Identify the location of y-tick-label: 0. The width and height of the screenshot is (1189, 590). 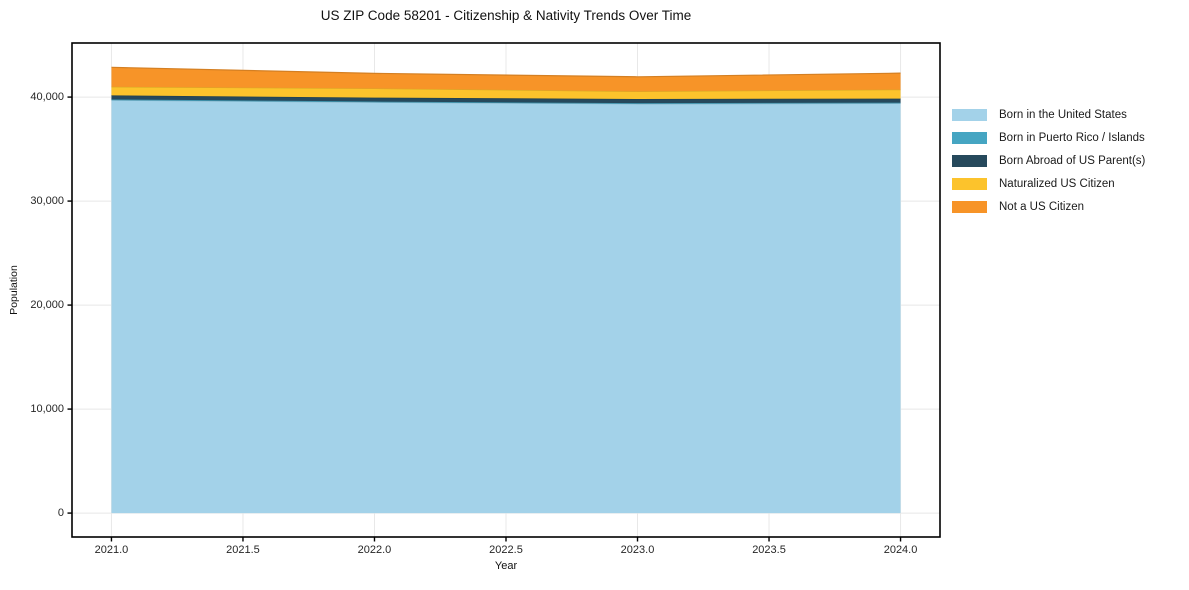
(60, 512).